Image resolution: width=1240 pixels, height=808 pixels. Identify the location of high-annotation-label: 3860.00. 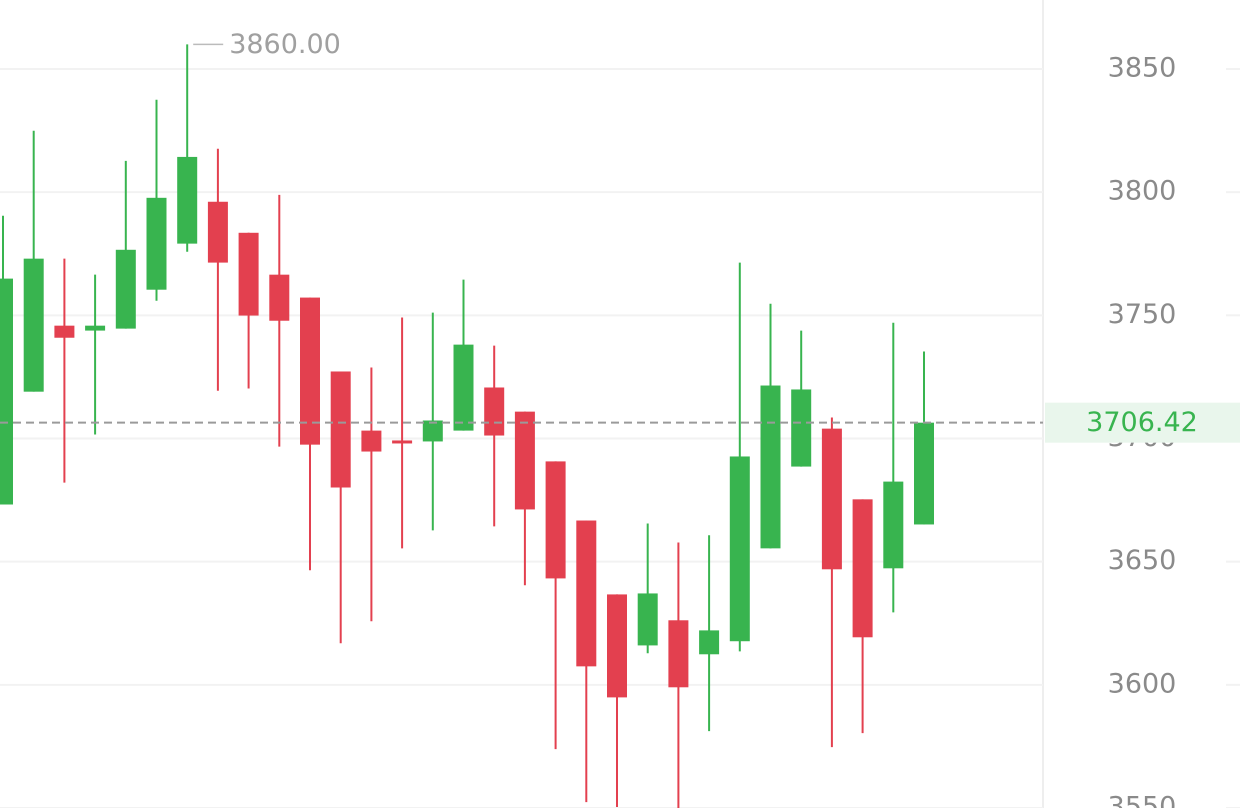
(285, 44).